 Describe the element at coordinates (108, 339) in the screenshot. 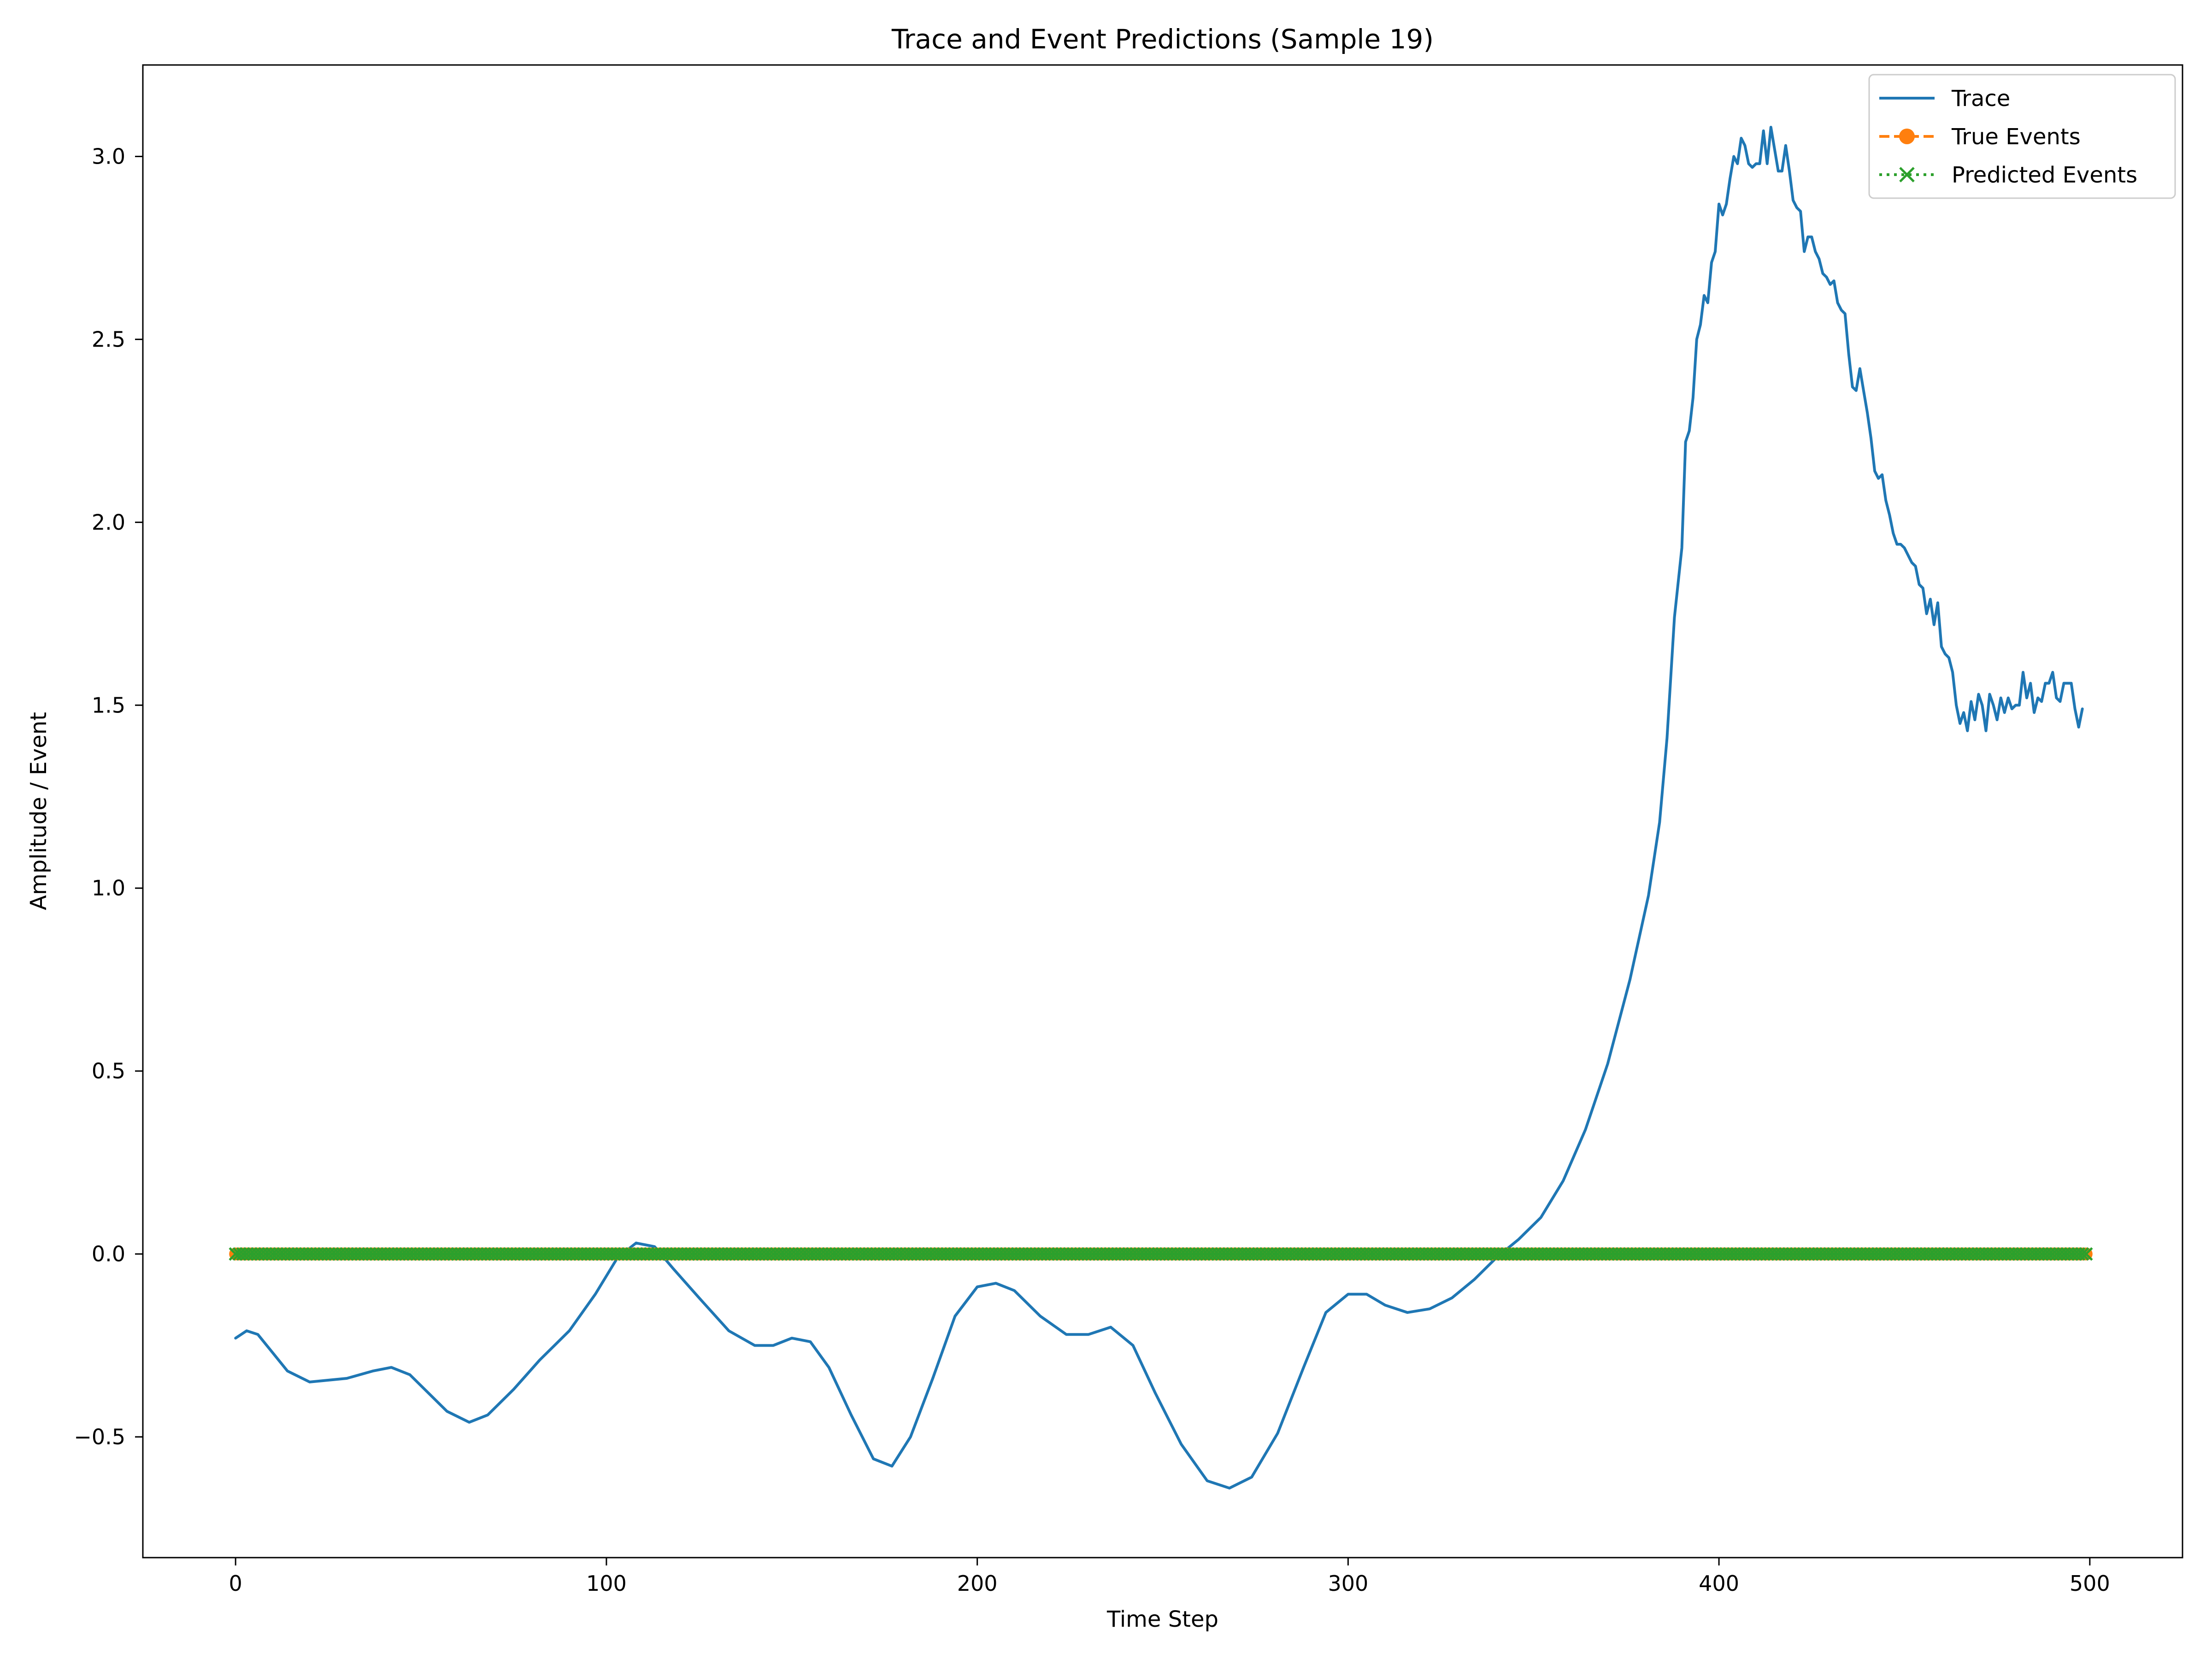

I see `y-tick-label: 2.5` at that location.